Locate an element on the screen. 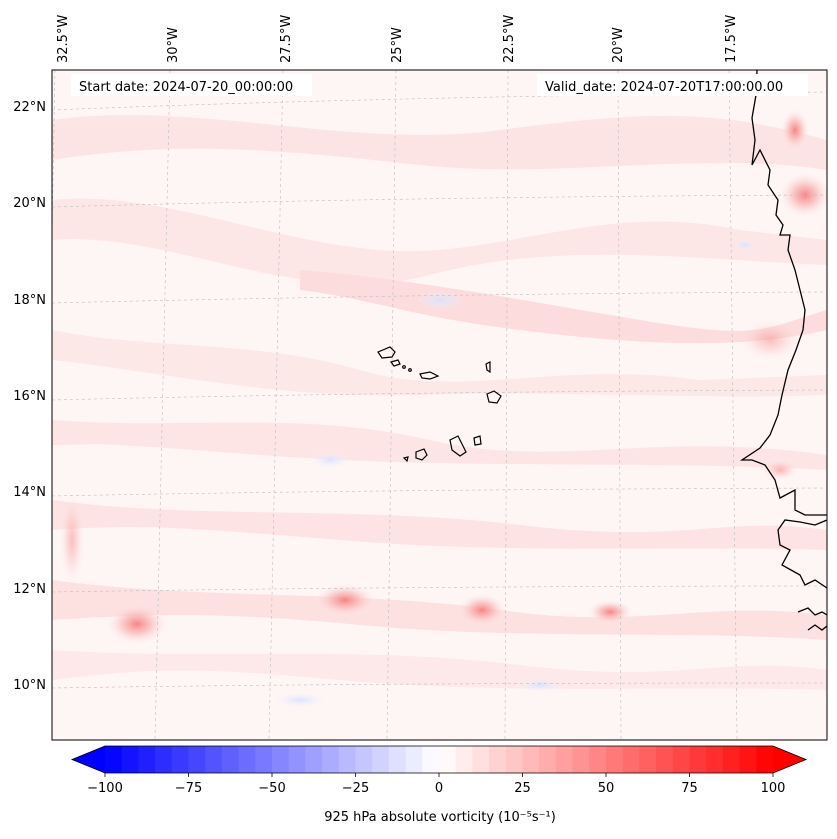 Image resolution: width=837 pixels, height=839 pixels. lon-label-25w: 25°W is located at coordinates (397, 45).